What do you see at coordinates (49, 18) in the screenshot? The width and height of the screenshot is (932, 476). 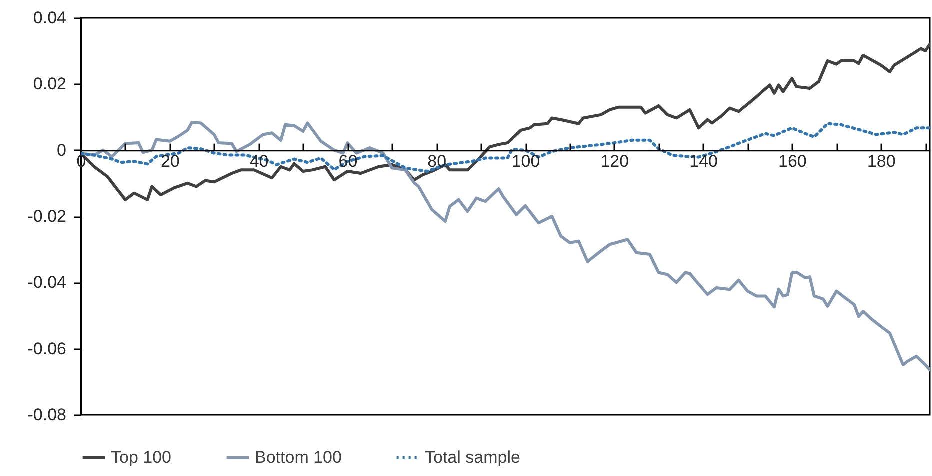 I see `y-tick-label: 0.04` at bounding box center [49, 18].